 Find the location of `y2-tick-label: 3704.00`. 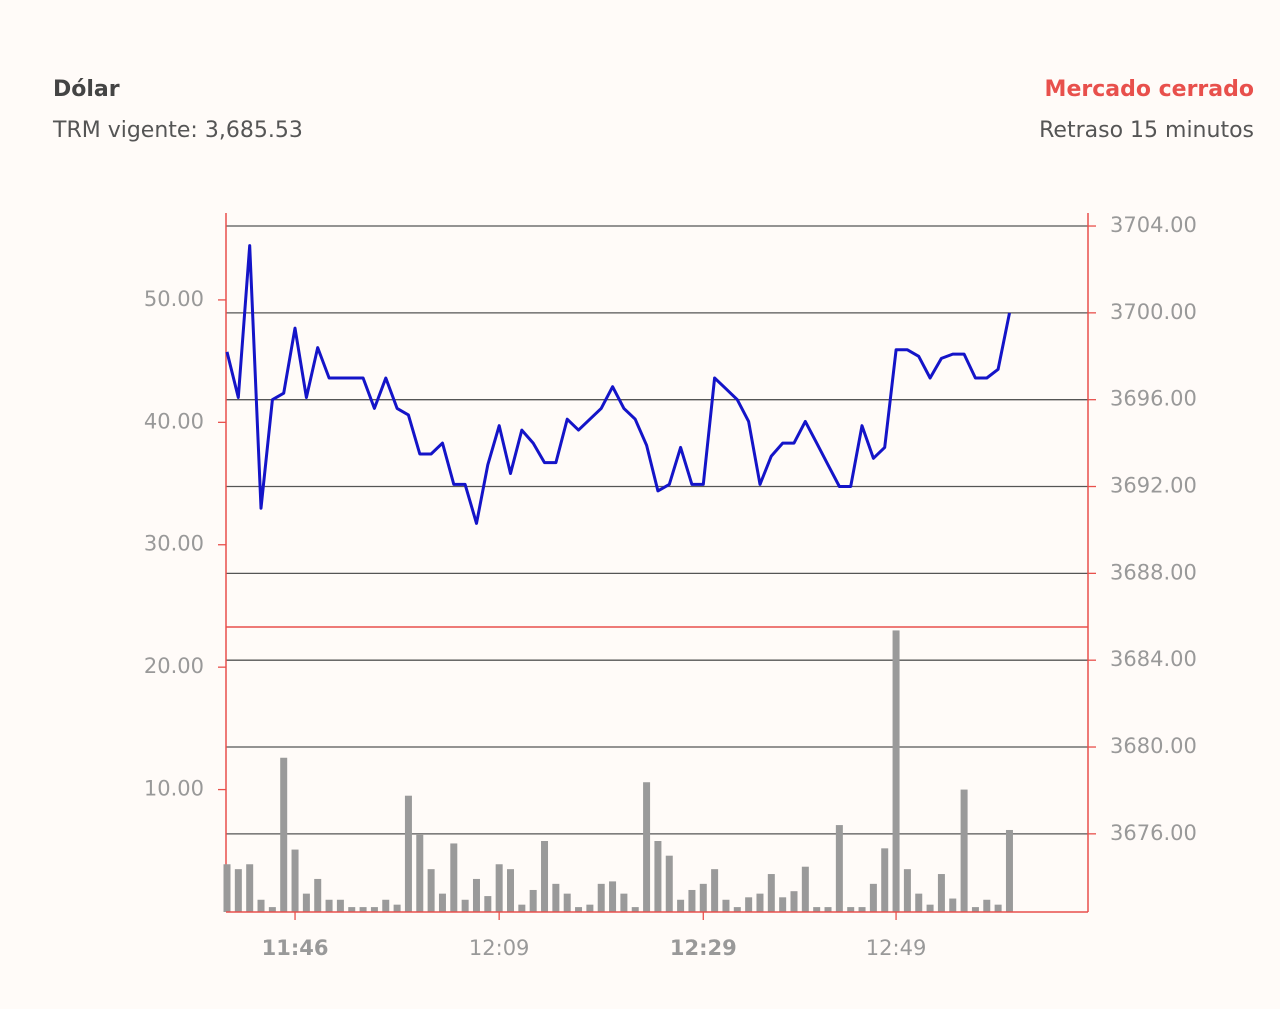

y2-tick-label: 3704.00 is located at coordinates (1153, 225).